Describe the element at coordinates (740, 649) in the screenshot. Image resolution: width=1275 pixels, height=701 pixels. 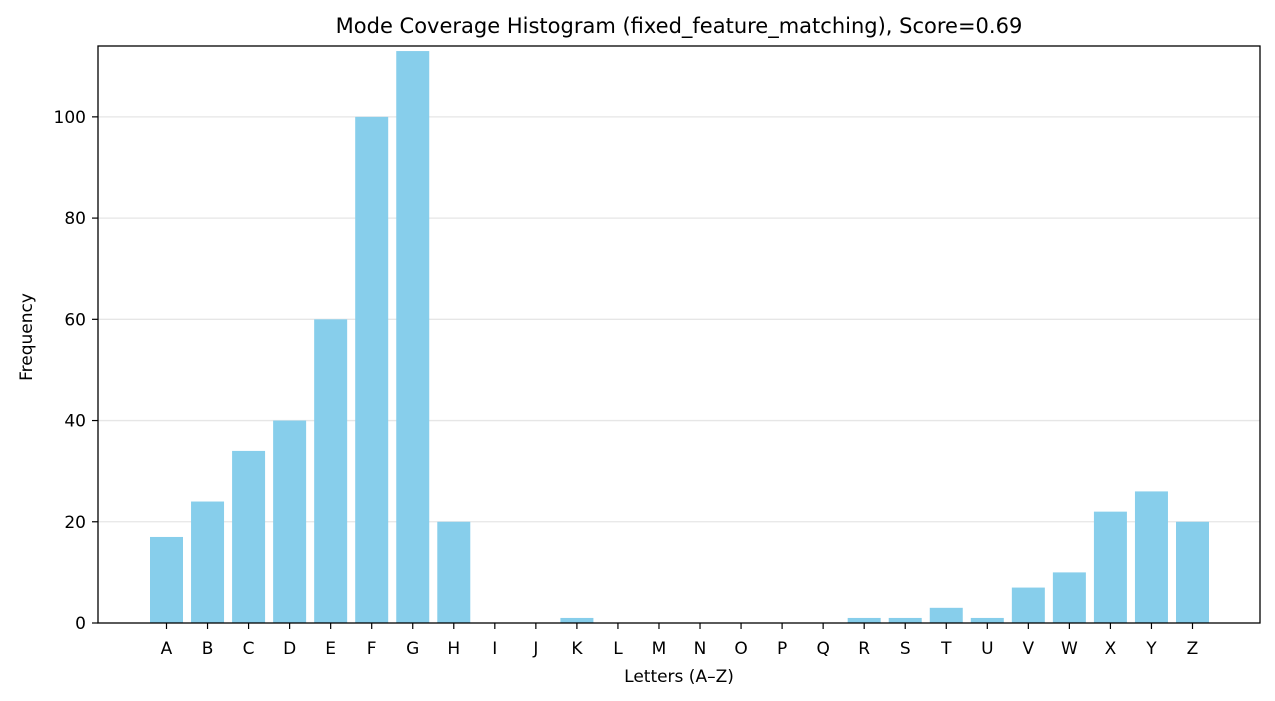
I see `x-tick-label: O` at that location.